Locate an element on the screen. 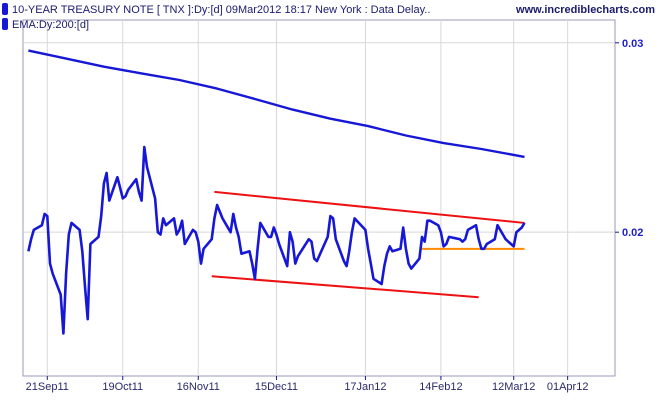  x-tick-label: 15Dec11 is located at coordinates (276, 387).